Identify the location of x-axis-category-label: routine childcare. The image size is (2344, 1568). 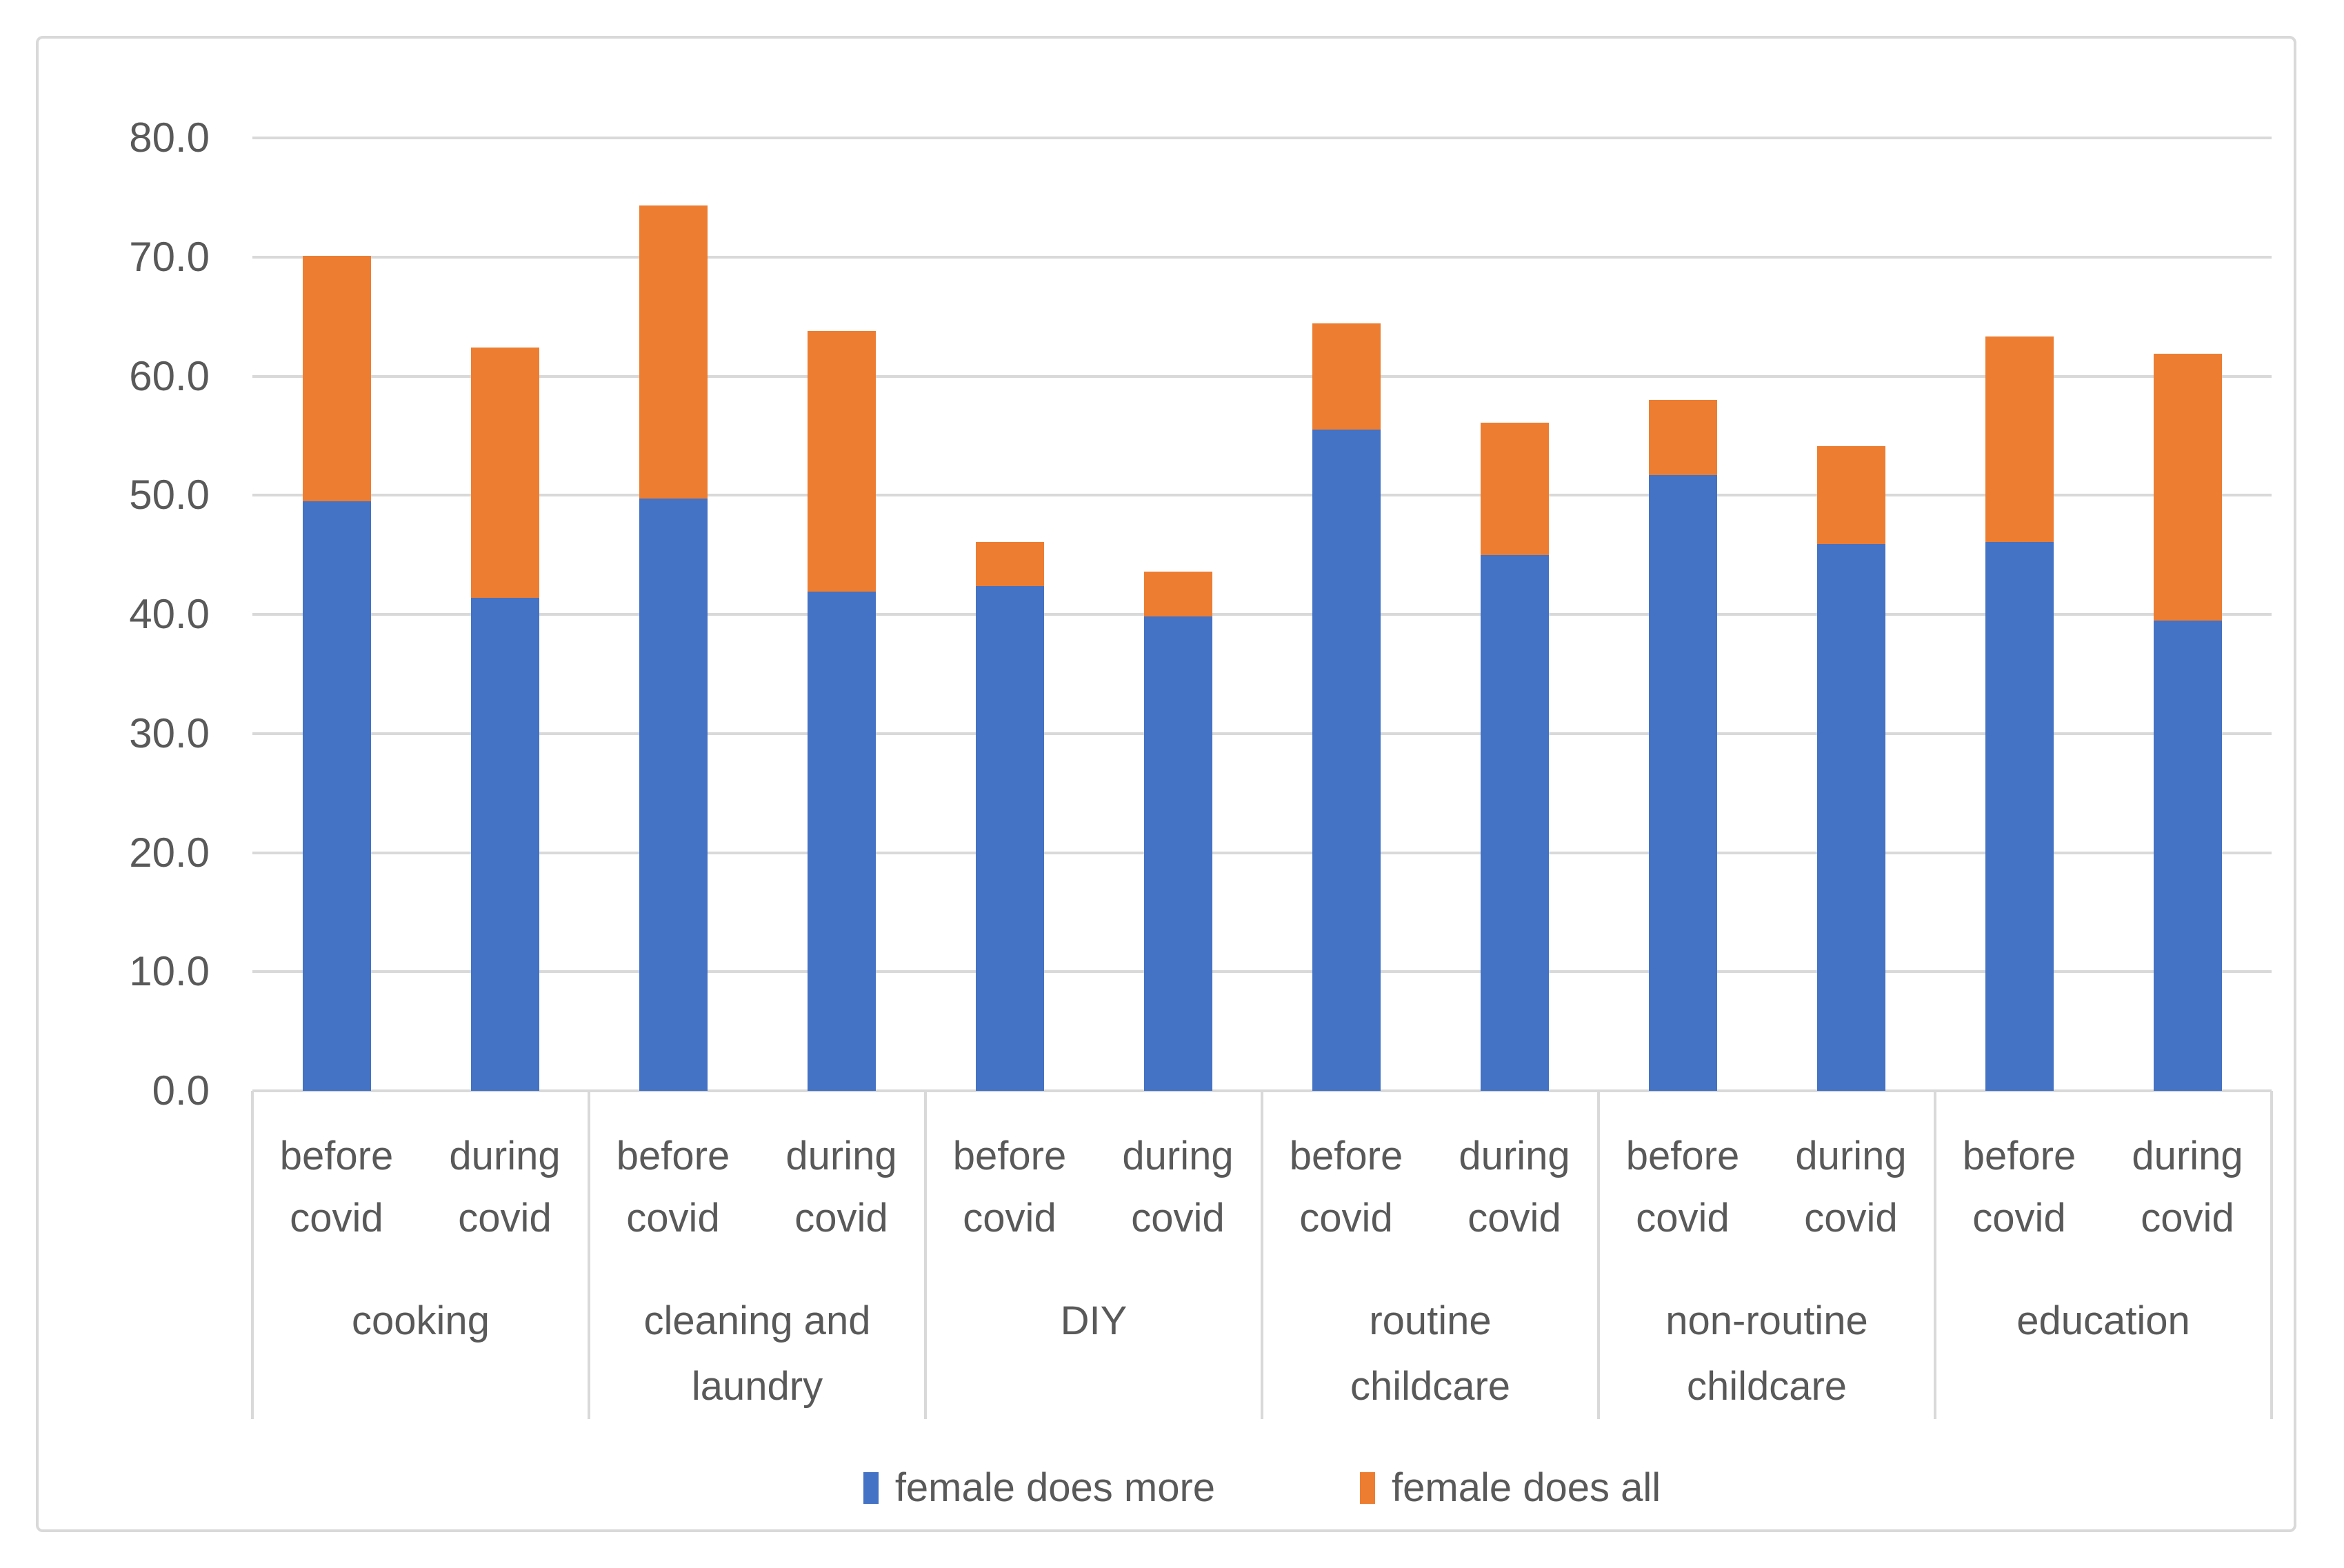
(1430, 1353).